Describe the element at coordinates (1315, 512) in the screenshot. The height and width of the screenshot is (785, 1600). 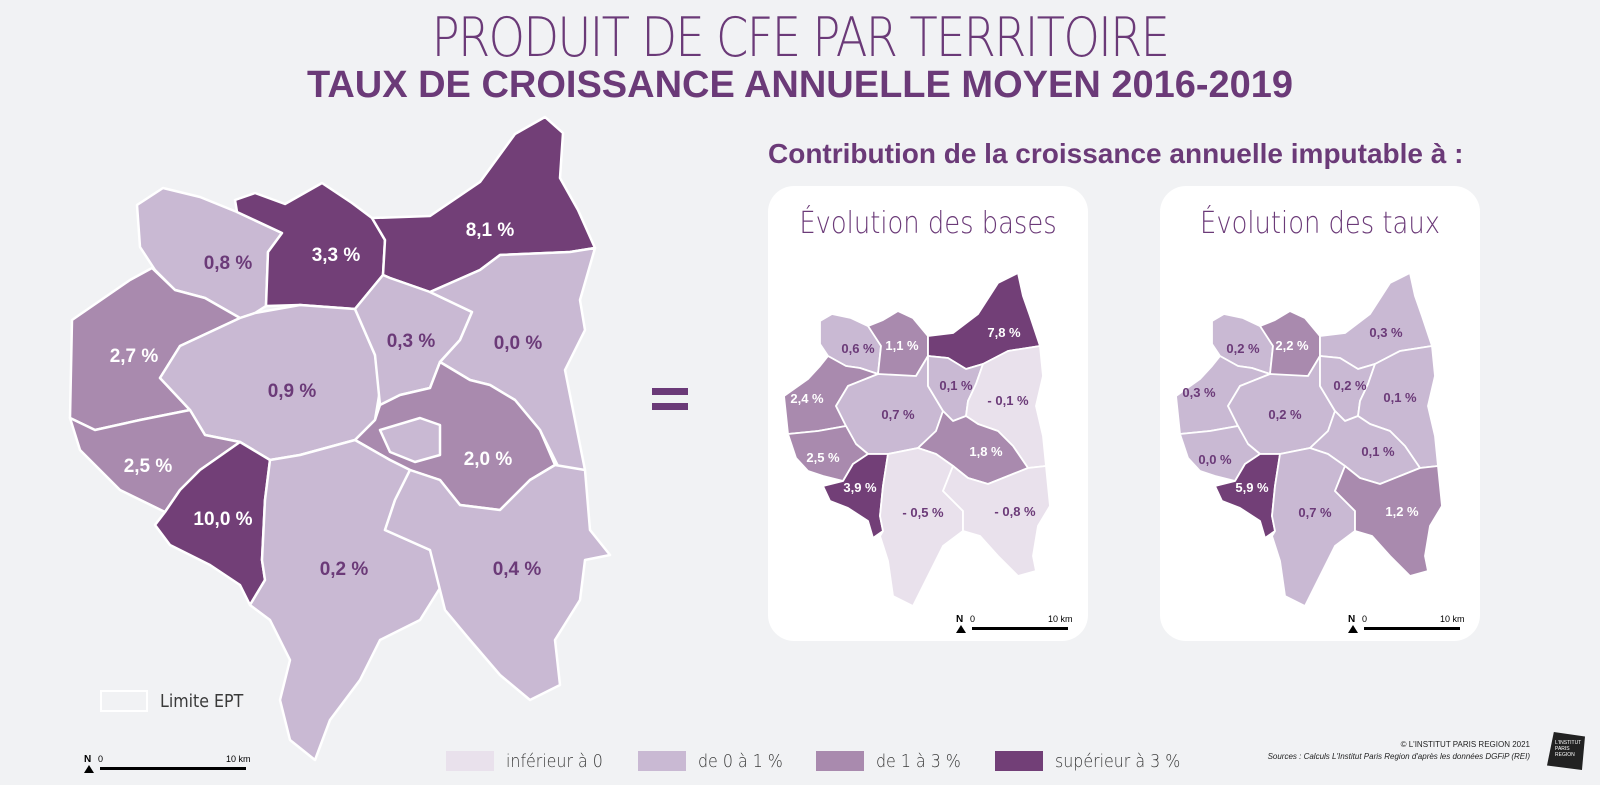
I see `taux-label-south: 0,7 %` at that location.